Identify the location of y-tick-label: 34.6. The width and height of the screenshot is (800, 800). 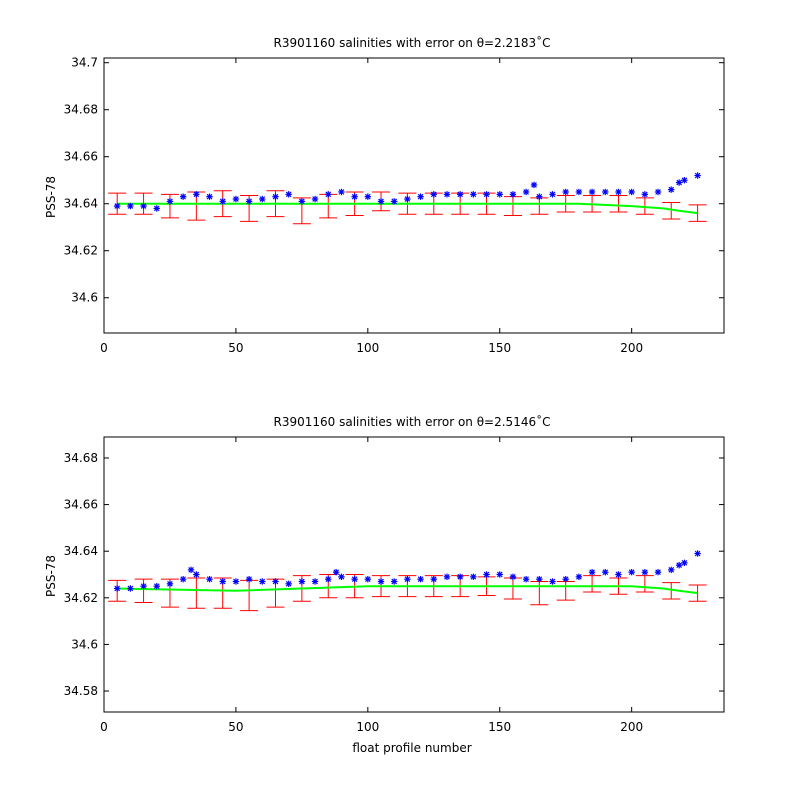
(84, 298).